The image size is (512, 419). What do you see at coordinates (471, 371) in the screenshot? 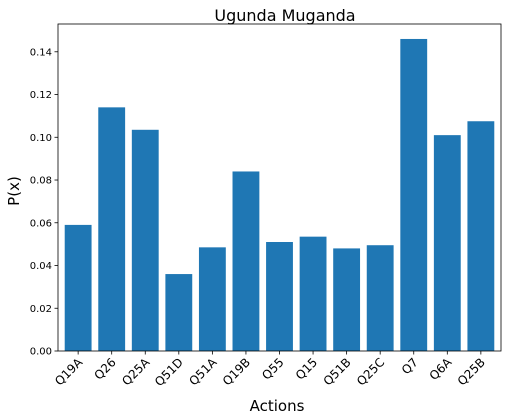
I see `x-tick-label: Q25B` at bounding box center [471, 371].